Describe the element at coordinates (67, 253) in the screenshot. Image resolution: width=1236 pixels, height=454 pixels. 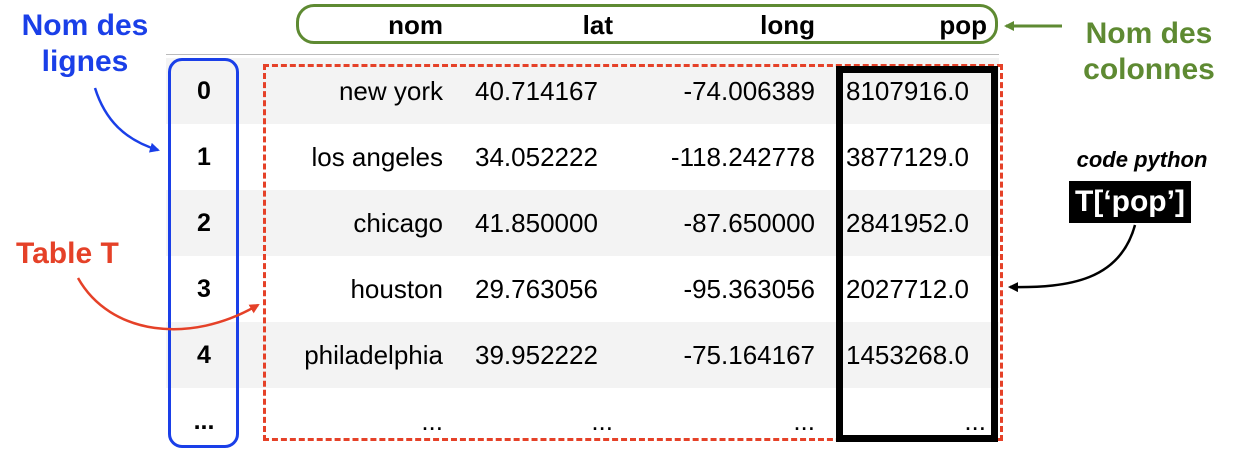
I see `table-t-label: Table T` at that location.